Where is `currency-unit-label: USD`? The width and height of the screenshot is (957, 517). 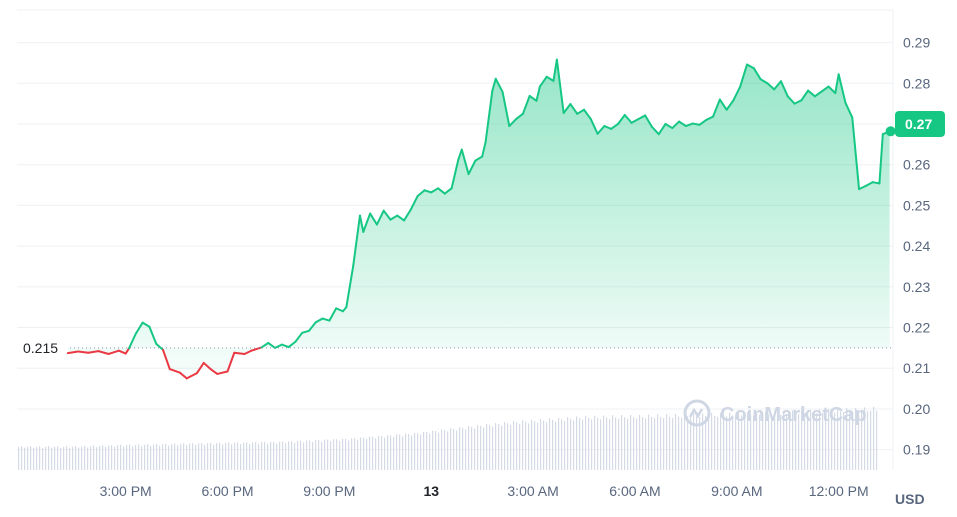
currency-unit-label: USD is located at coordinates (910, 499).